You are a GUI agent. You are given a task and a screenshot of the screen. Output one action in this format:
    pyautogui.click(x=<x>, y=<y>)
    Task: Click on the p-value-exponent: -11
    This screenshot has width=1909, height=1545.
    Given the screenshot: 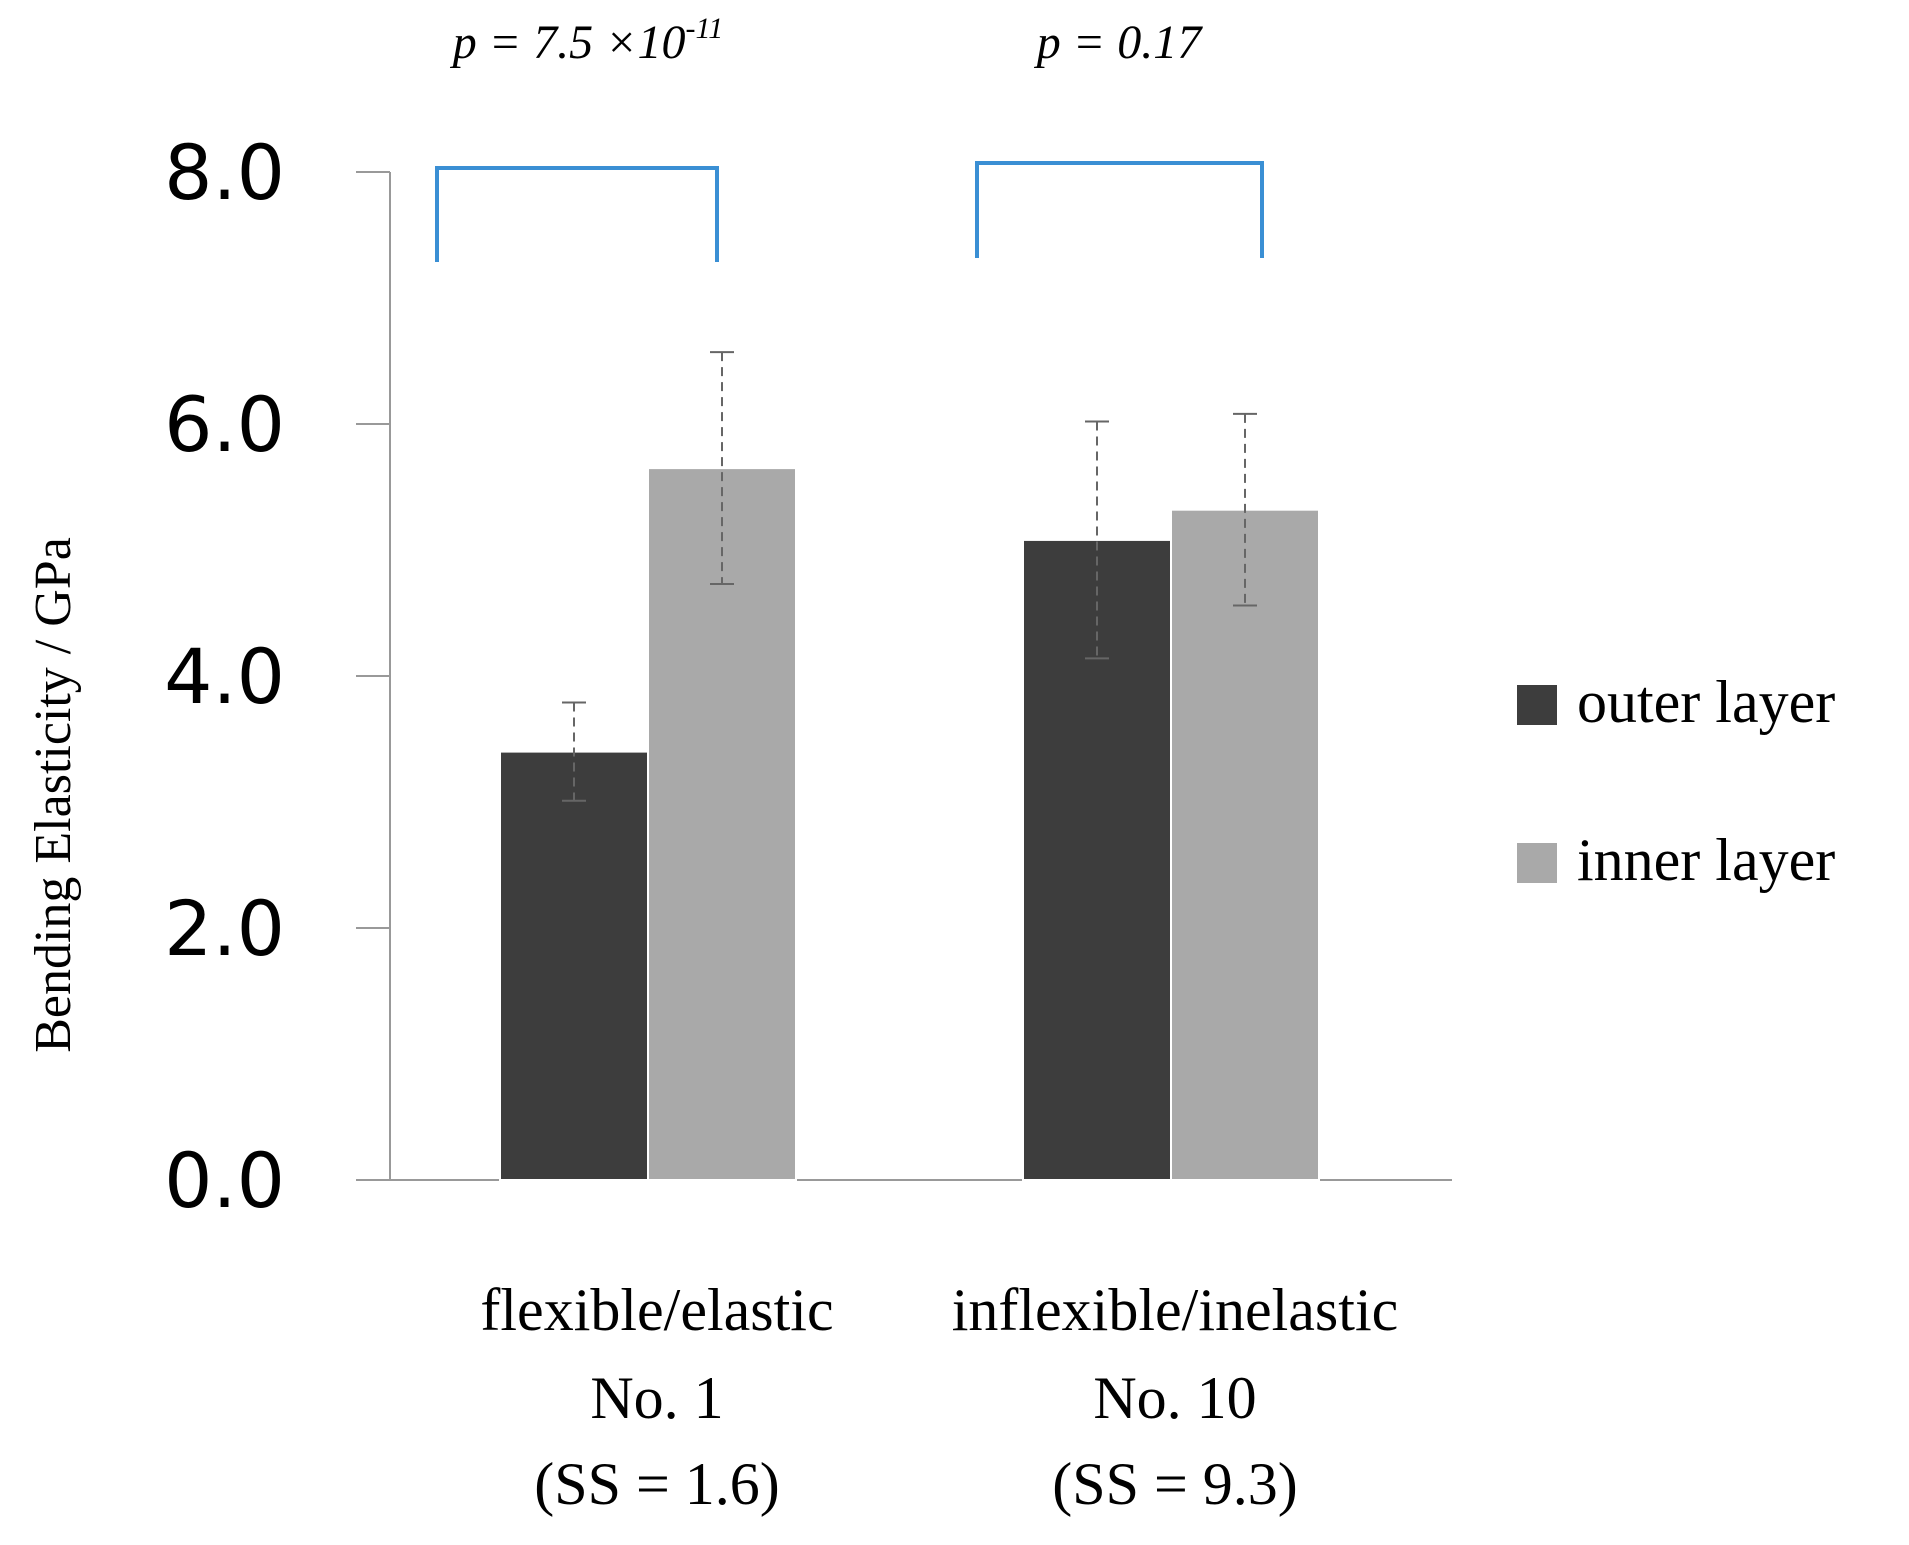 What is the action you would take?
    pyautogui.click(x=705, y=28)
    